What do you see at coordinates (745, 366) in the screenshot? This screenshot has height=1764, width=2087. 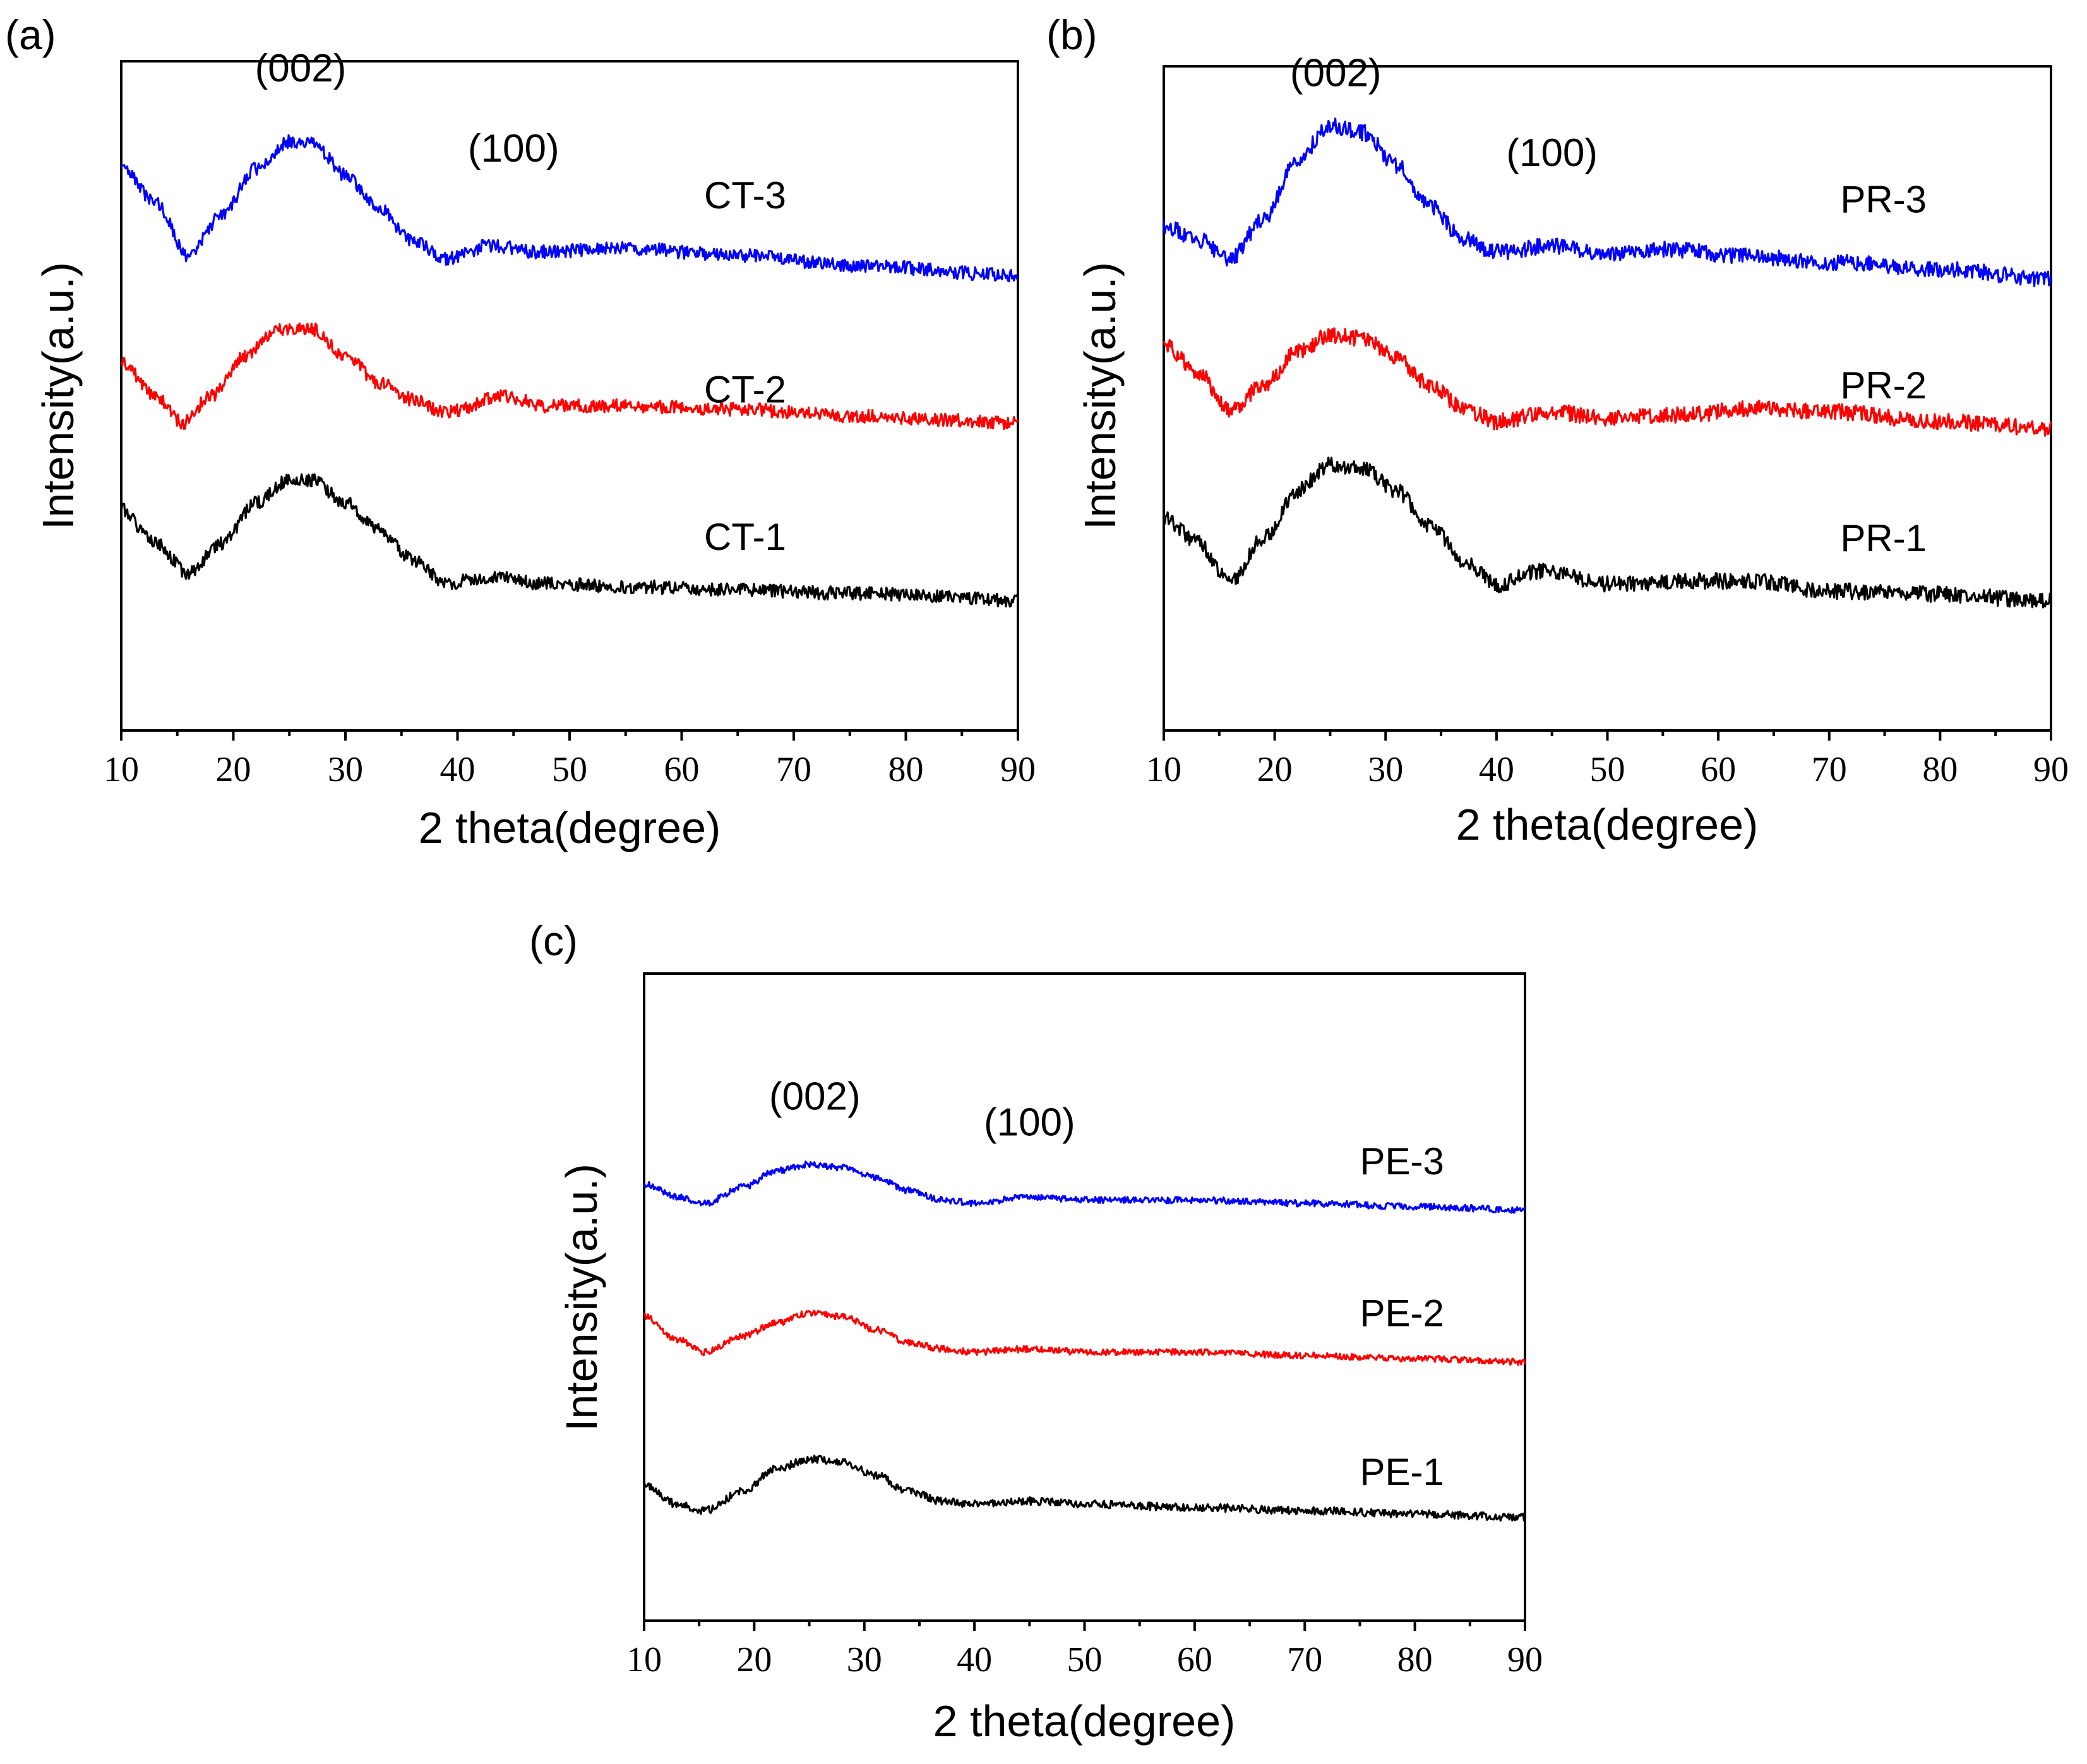 I see `series-labels: CT-3 CT-2 CT-1` at bounding box center [745, 366].